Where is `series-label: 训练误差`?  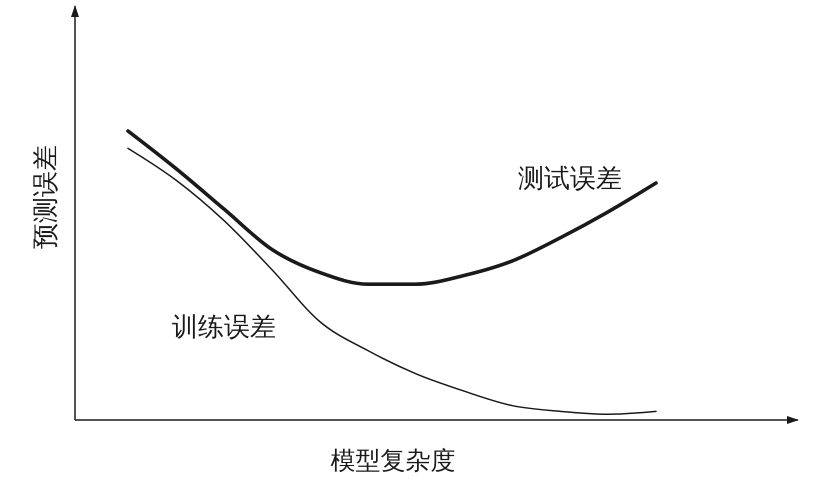
series-label: 训练误差 is located at coordinates (224, 327).